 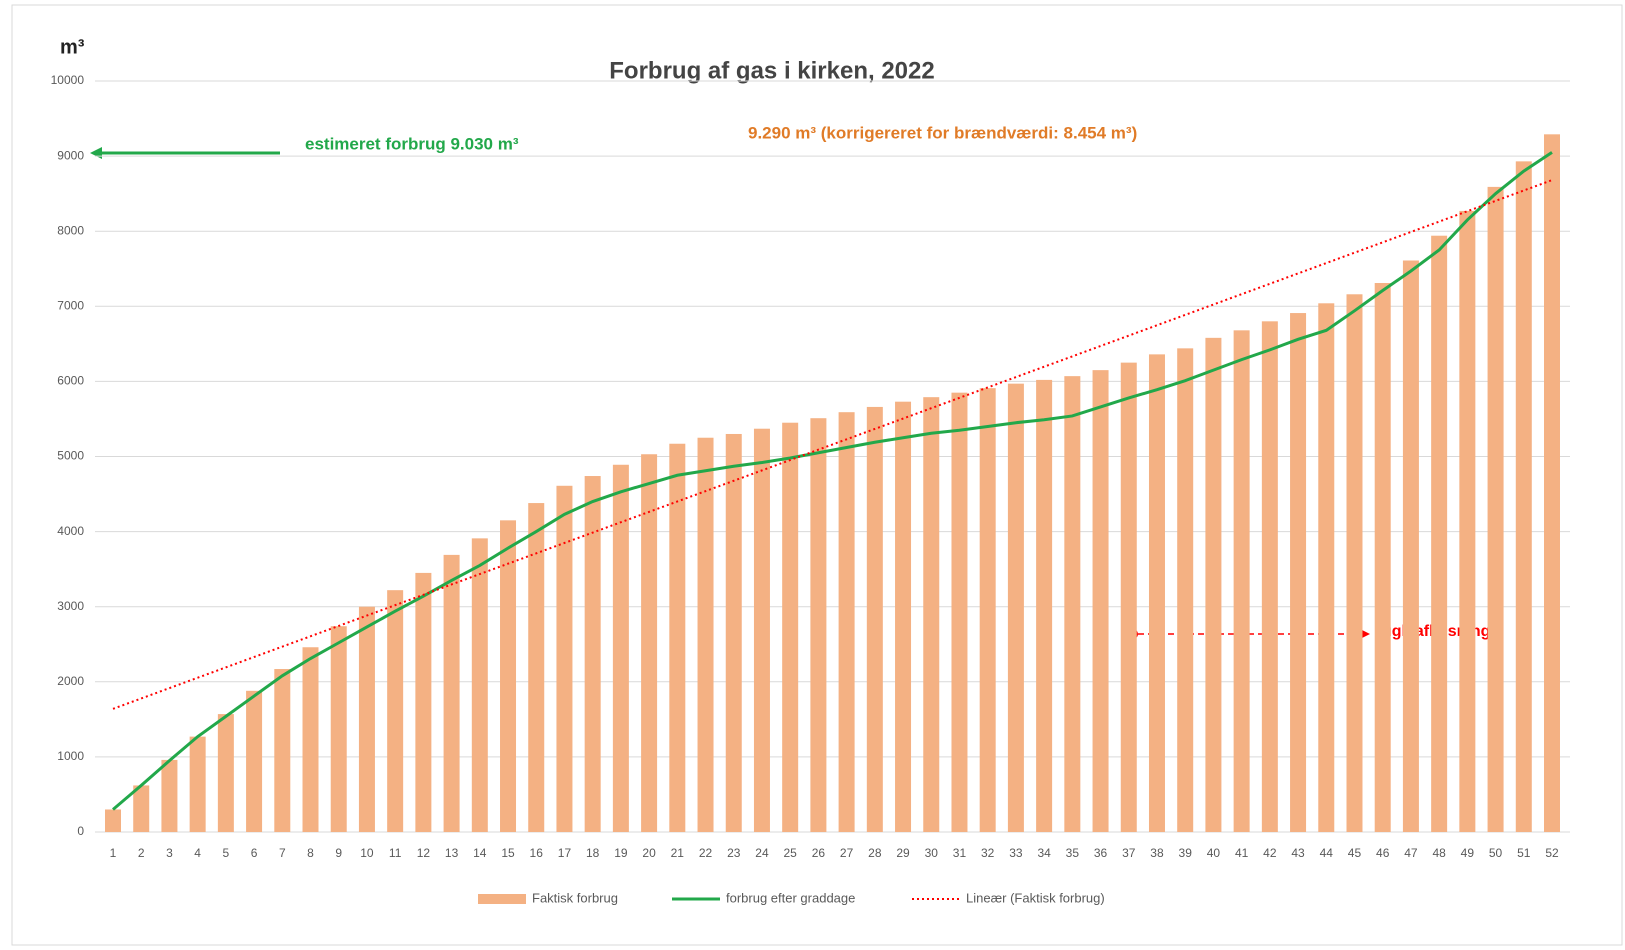 I want to click on legend-swatch, so click(x=502, y=899).